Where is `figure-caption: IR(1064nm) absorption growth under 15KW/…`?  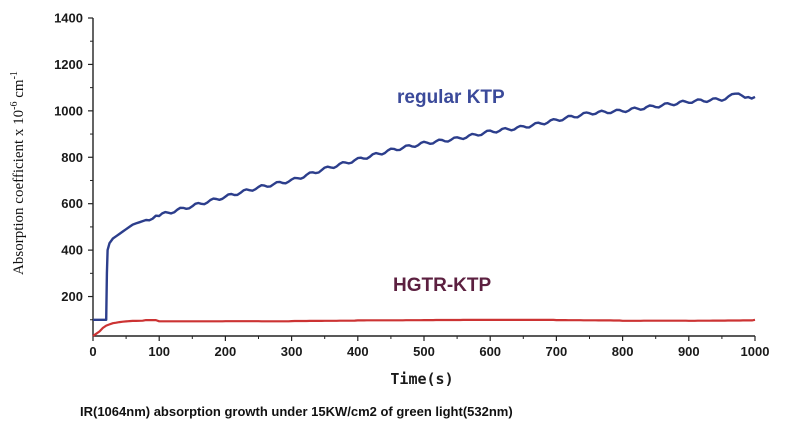
figure-caption: IR(1064nm) absorption growth under 15KW/… is located at coordinates (296, 411).